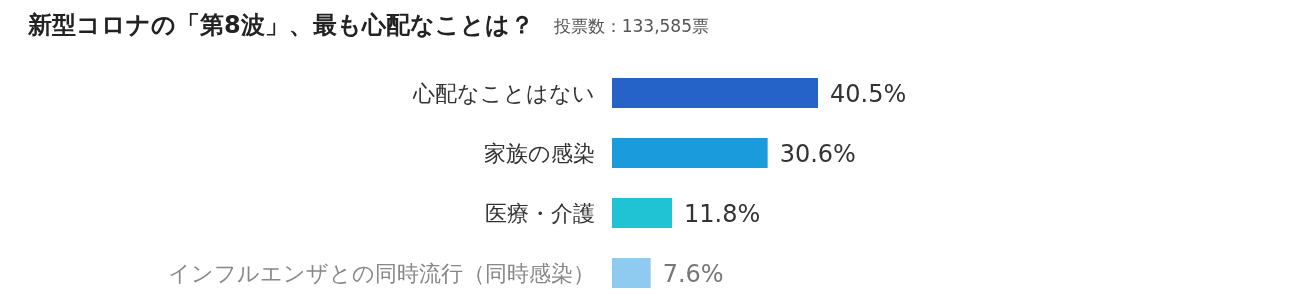 This screenshot has width=1302, height=308. Describe the element at coordinates (817, 154) in the screenshot. I see `data-label: 30.6%` at that location.